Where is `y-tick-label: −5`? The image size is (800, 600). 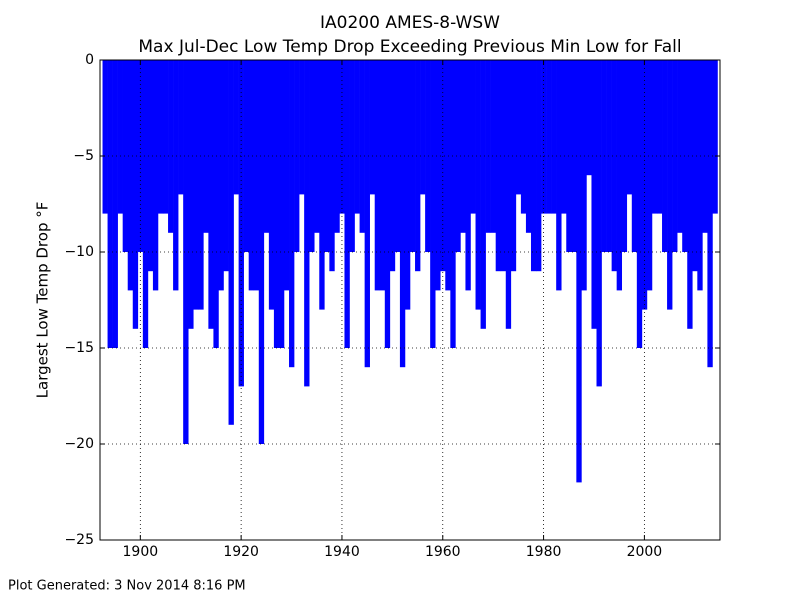
y-tick-label: −5 is located at coordinates (83, 156).